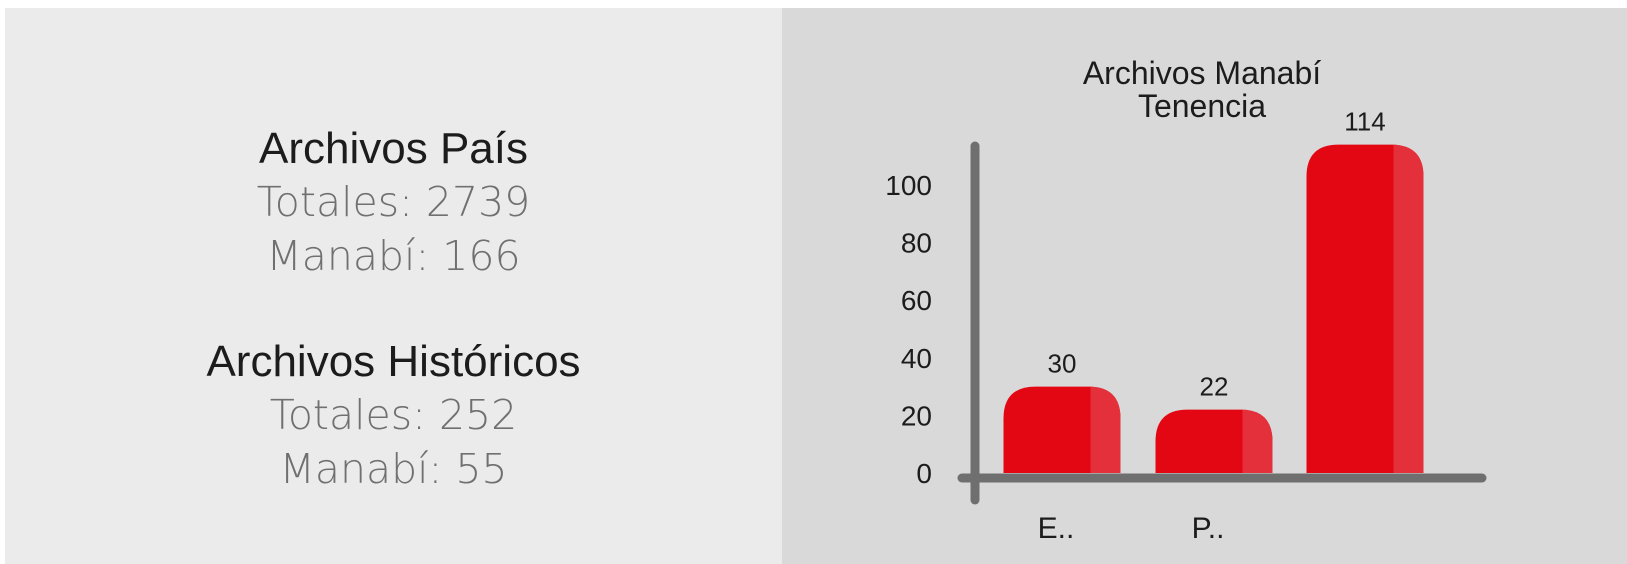 The width and height of the screenshot is (1627, 564). I want to click on archivos-pais-totales: Totales: 2739, so click(393, 202).